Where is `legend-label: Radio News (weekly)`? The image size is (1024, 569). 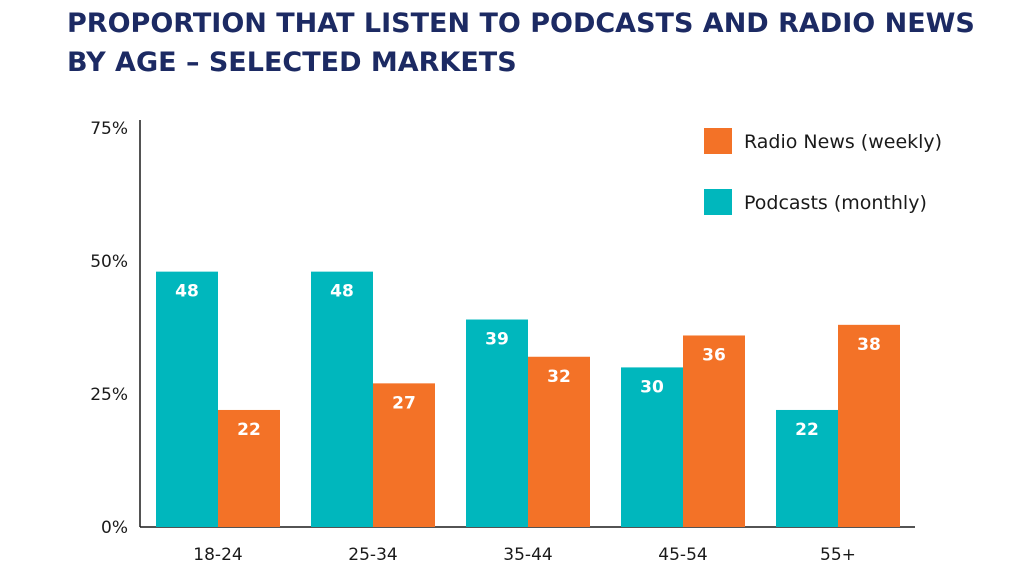 legend-label: Radio News (weekly) is located at coordinates (843, 142).